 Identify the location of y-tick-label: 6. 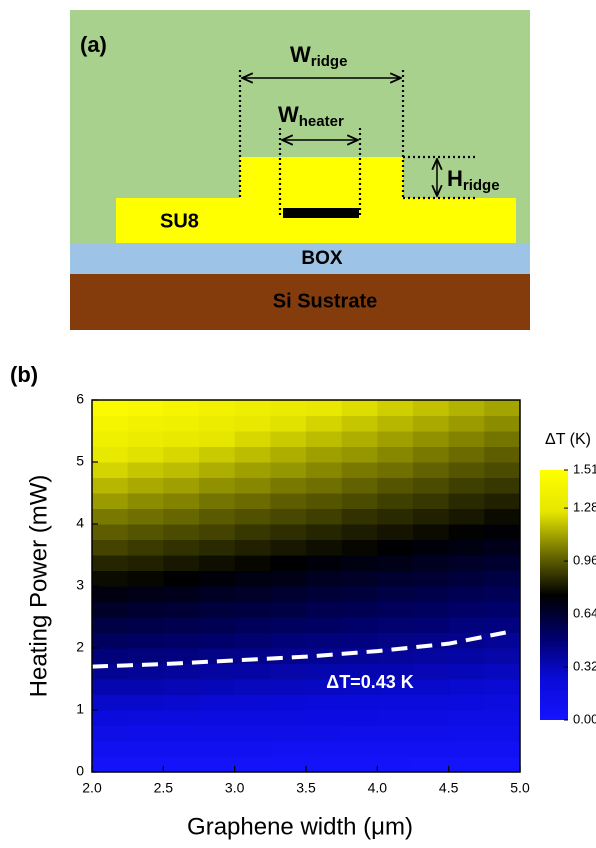
(80, 399).